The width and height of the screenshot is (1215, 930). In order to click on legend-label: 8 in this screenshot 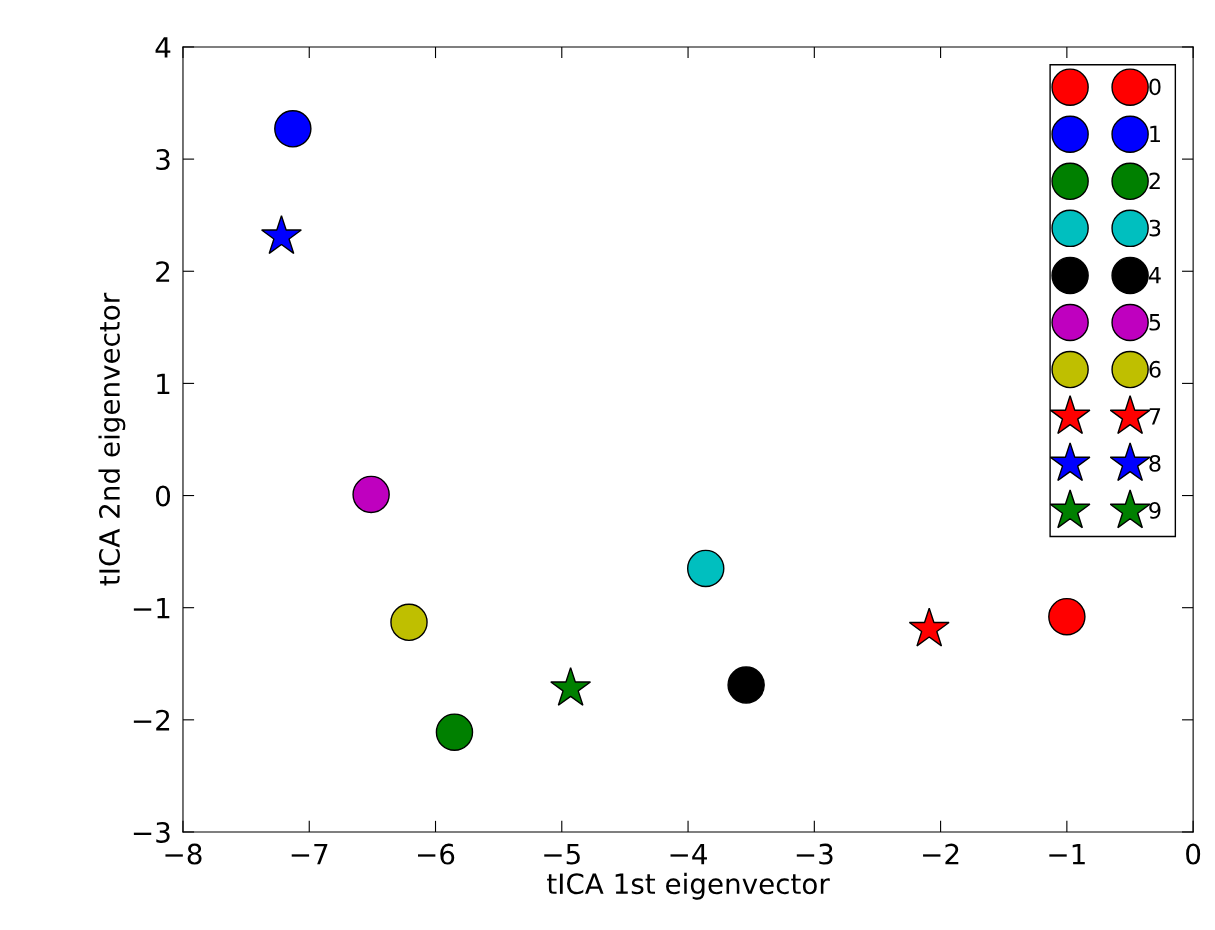, I will do `click(1155, 463)`.